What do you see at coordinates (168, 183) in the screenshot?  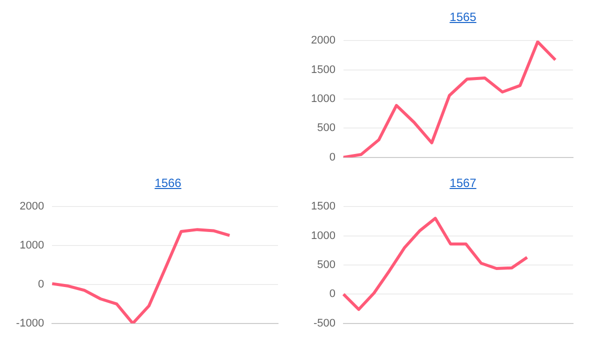 I see `chart-title: 1566` at bounding box center [168, 183].